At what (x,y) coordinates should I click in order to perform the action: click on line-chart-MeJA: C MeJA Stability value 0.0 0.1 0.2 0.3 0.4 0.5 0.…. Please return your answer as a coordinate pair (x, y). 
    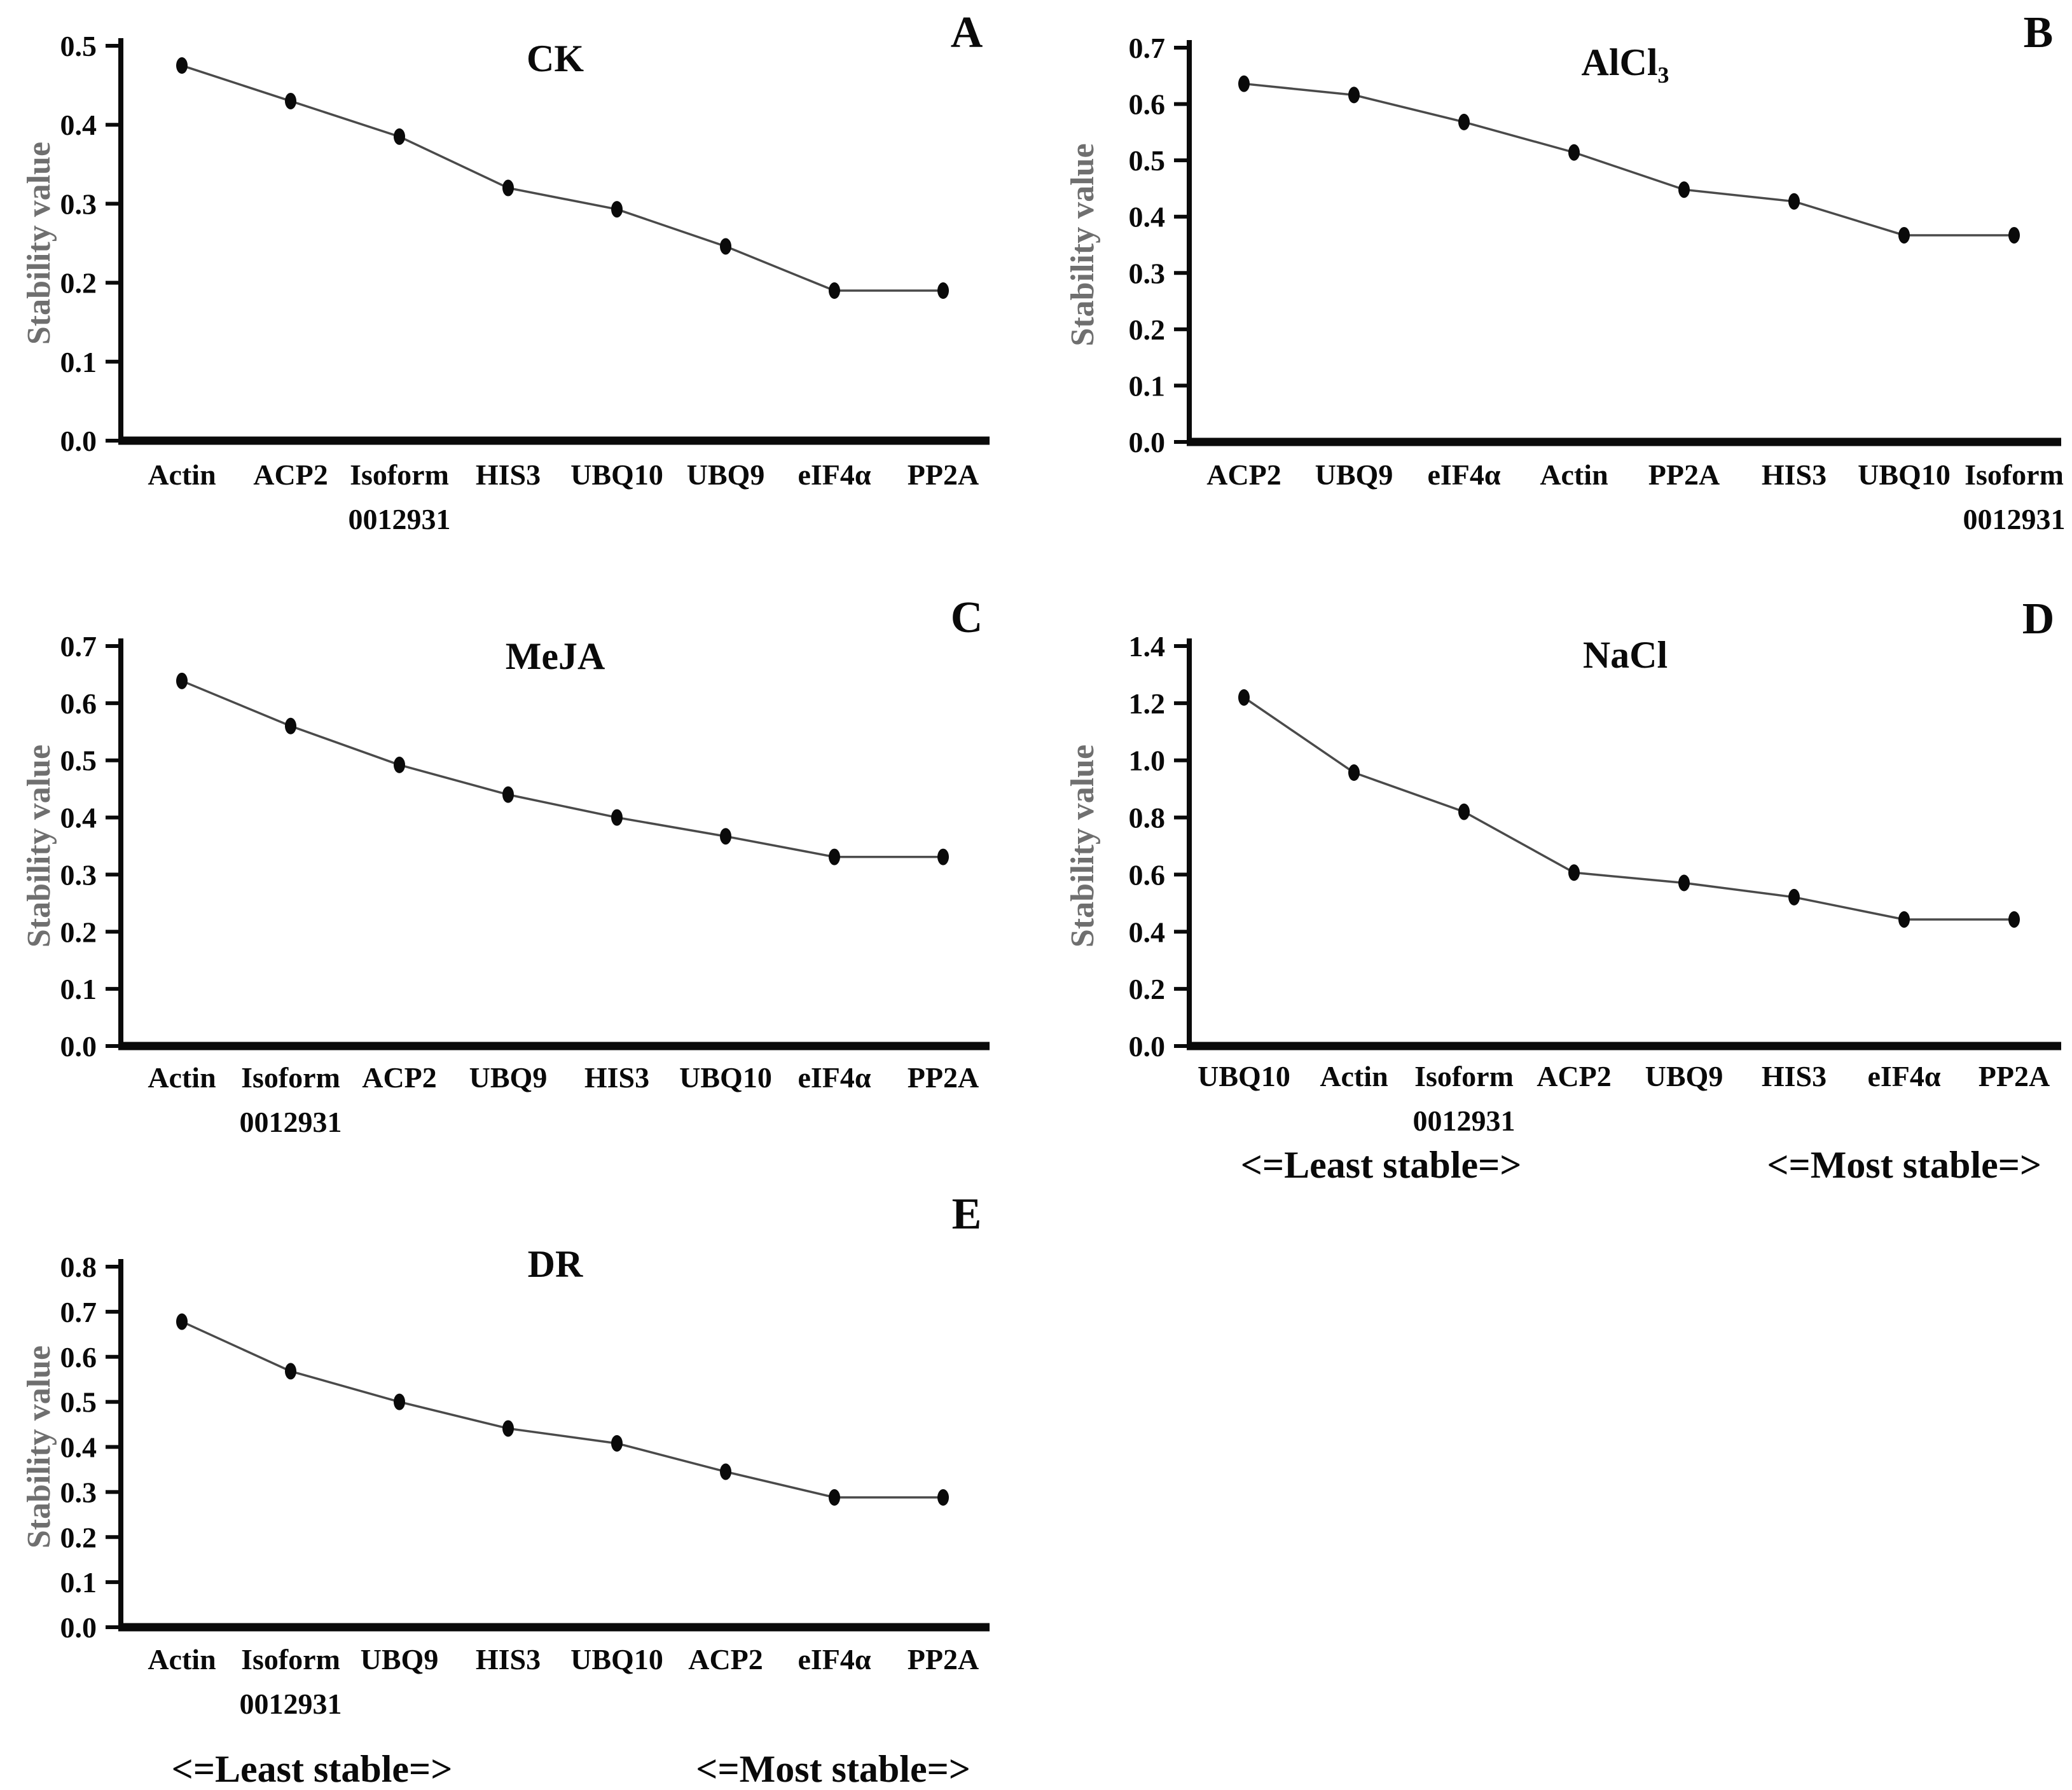
    Looking at the image, I should click on (505, 865).